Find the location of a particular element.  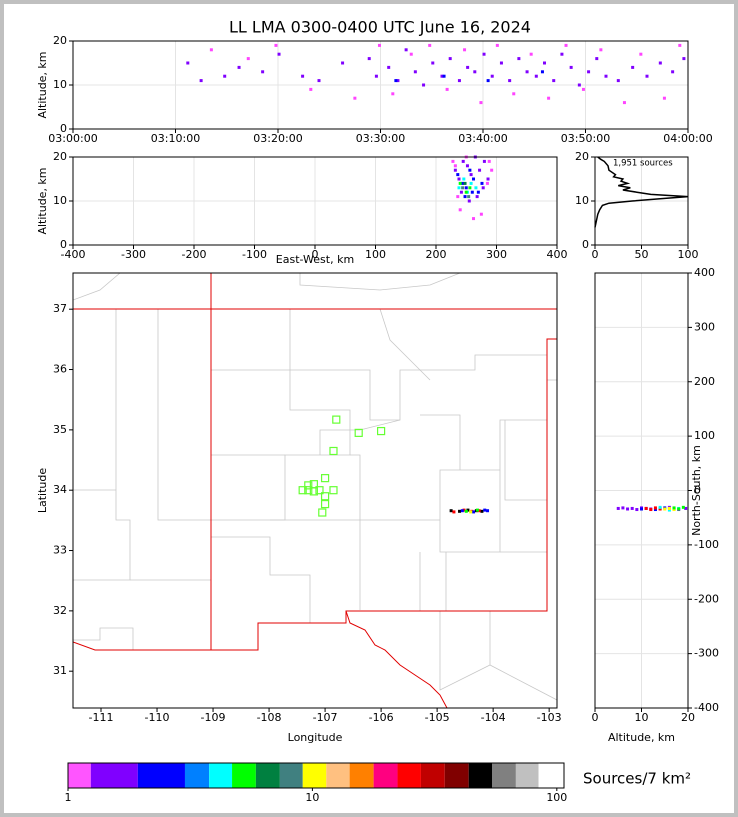

y-tick-label: -100 is located at coordinates (706, 544).